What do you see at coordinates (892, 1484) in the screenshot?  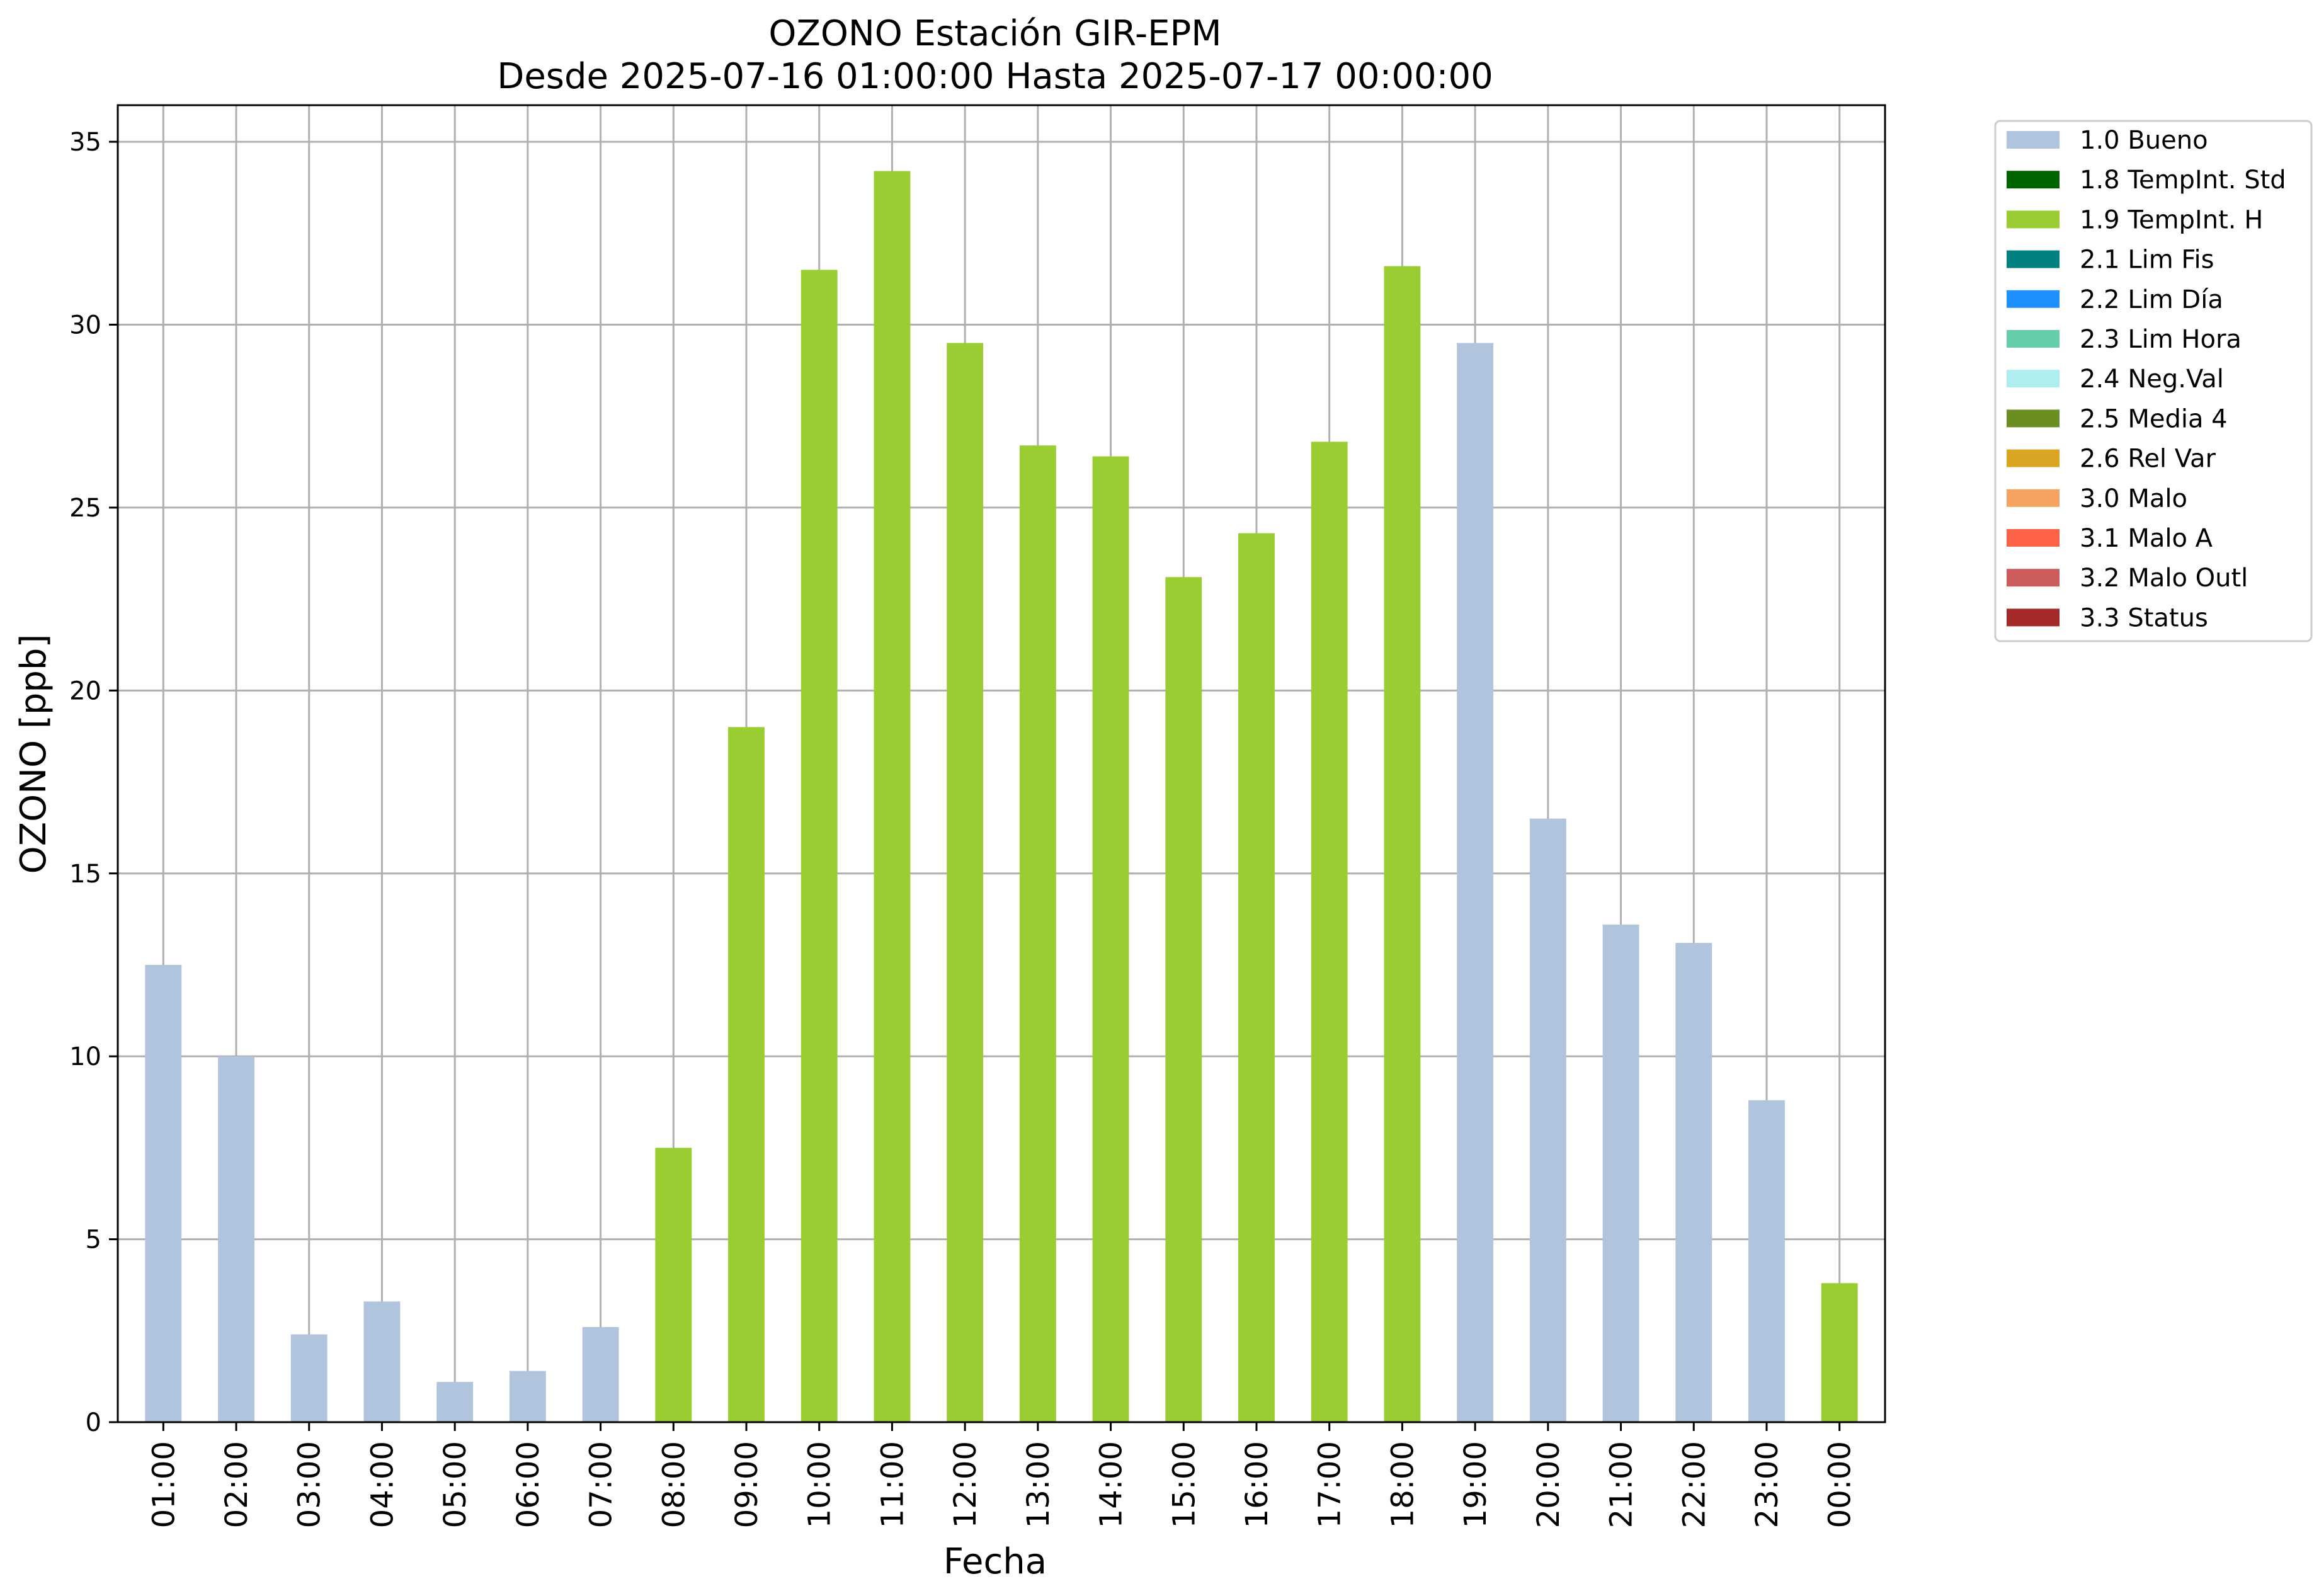 I see `x-tick-label: 11:00` at bounding box center [892, 1484].